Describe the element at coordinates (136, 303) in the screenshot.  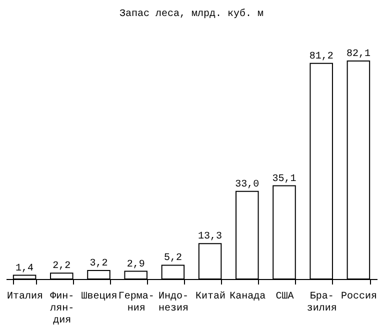
I see `x-tick-label: Герма- ния` at that location.